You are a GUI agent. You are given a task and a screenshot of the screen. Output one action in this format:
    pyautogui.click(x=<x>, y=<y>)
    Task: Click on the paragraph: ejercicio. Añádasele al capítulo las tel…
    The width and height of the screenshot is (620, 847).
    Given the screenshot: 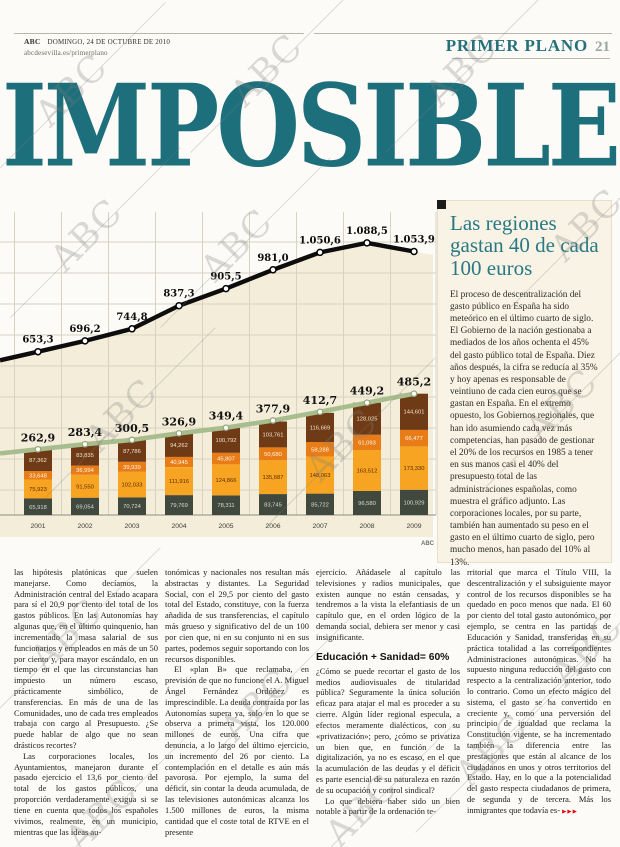 What is the action you would take?
    pyautogui.click(x=388, y=604)
    